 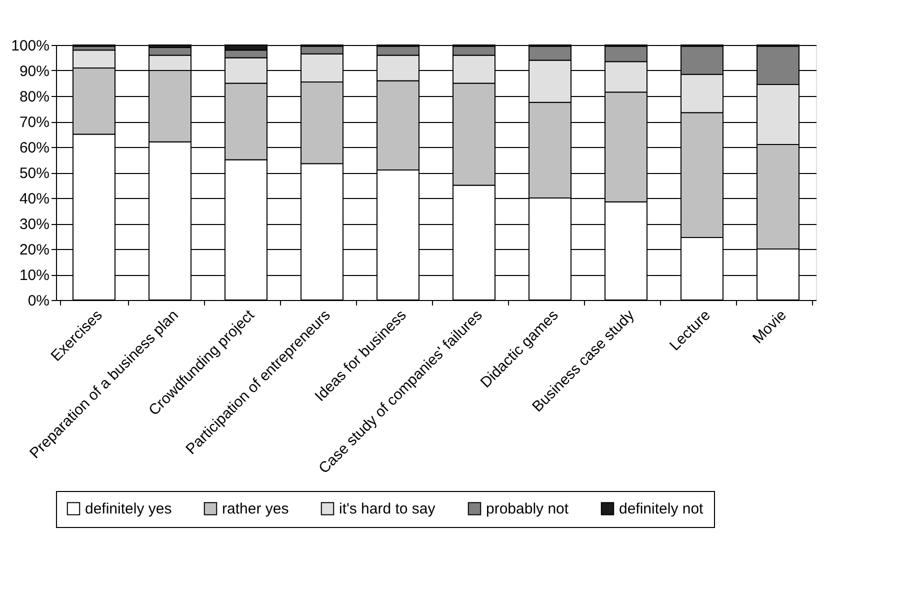 I want to click on y-tick-label: 20%, so click(x=34, y=250).